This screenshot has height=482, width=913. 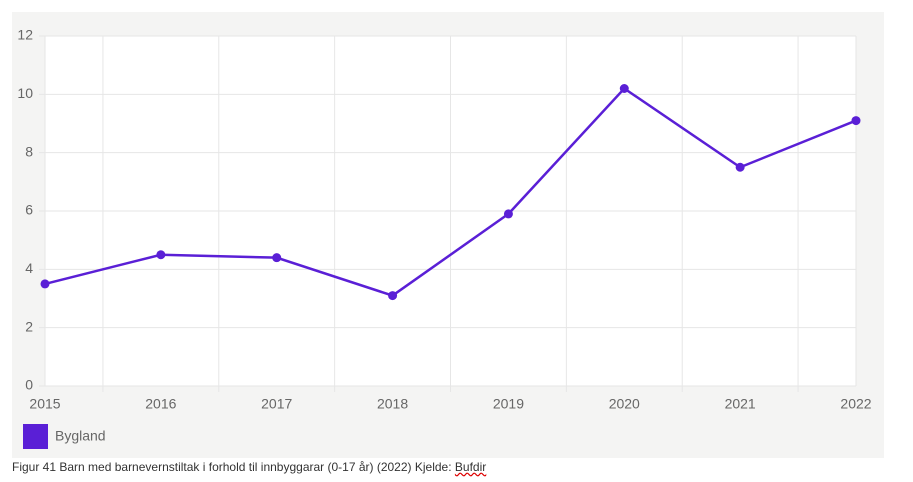 I want to click on x-tick-label: 2020, so click(x=624, y=404).